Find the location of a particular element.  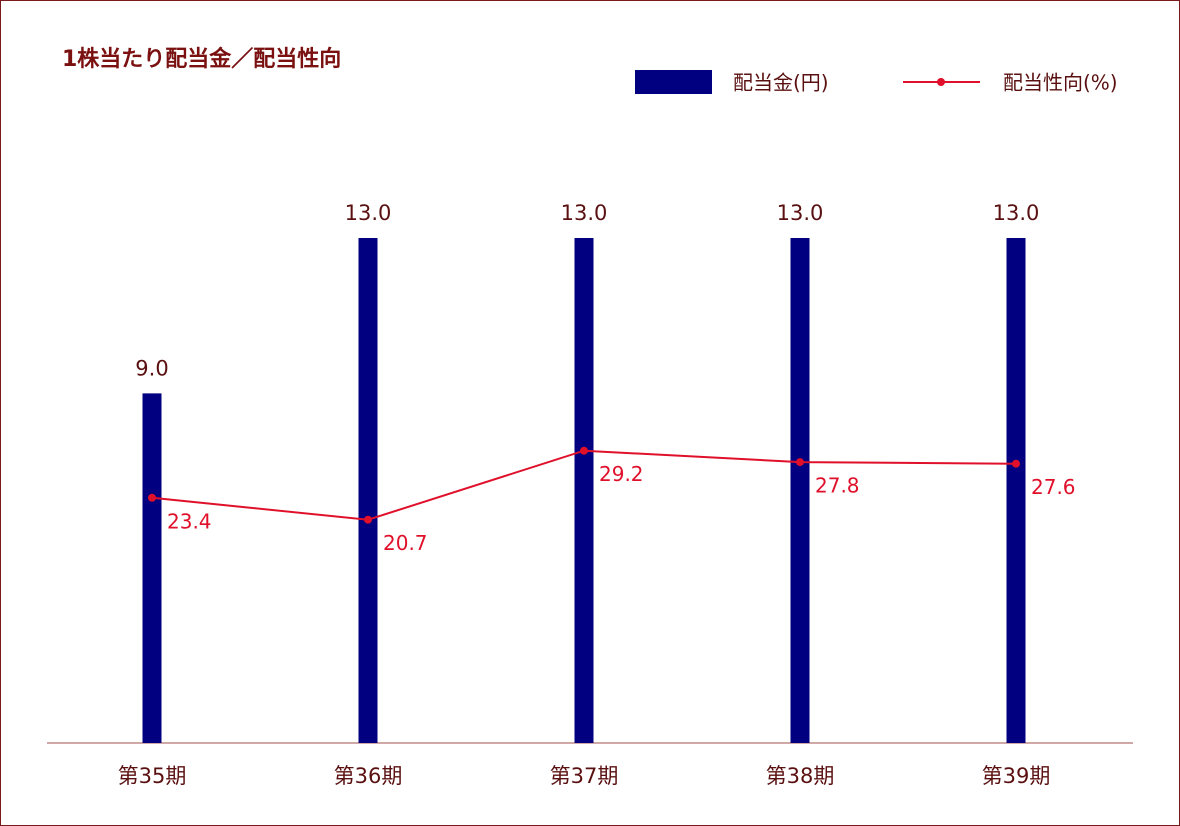

legend-swatch is located at coordinates (673, 82).